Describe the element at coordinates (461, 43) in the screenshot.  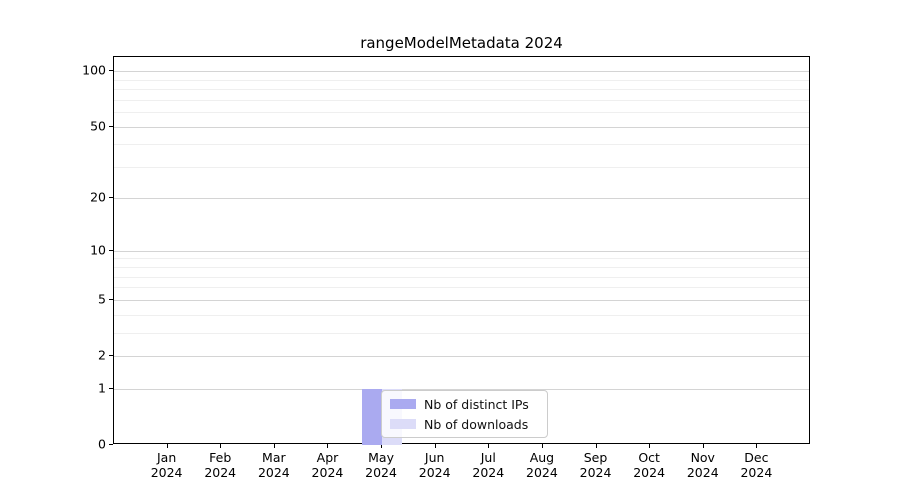
I see `chart-title: rangeModelMetadata 2024` at that location.